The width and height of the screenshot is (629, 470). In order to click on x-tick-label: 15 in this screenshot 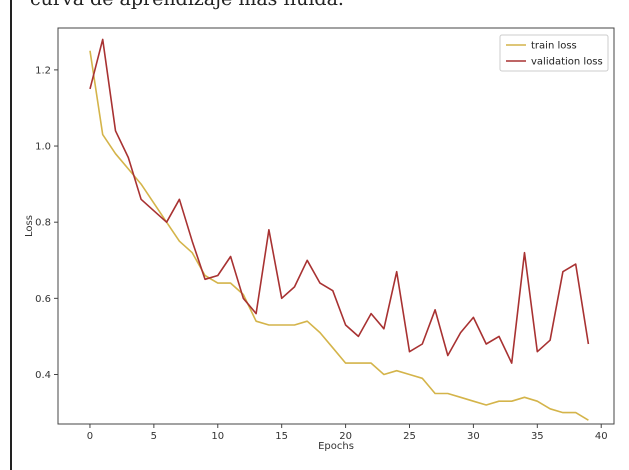, I will do `click(281, 436)`.